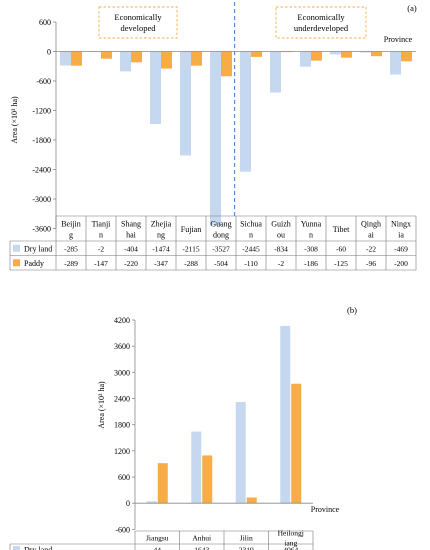 This screenshot has height=550, width=430. Describe the element at coordinates (131, 248) in the screenshot. I see `data-label: -404` at that location.